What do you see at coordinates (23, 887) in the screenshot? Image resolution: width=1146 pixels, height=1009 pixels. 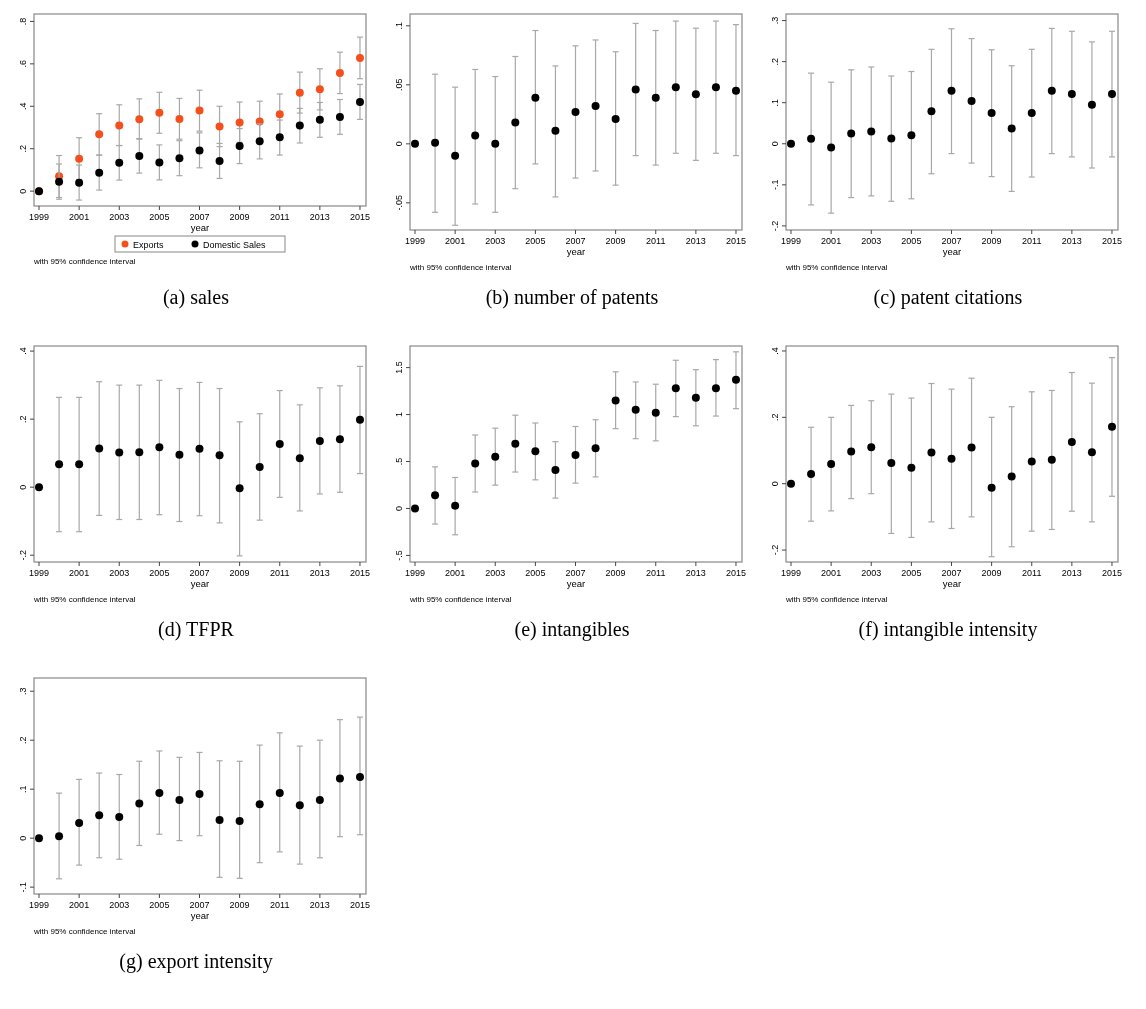 I see `y-tick-label: -.1` at bounding box center [23, 887].